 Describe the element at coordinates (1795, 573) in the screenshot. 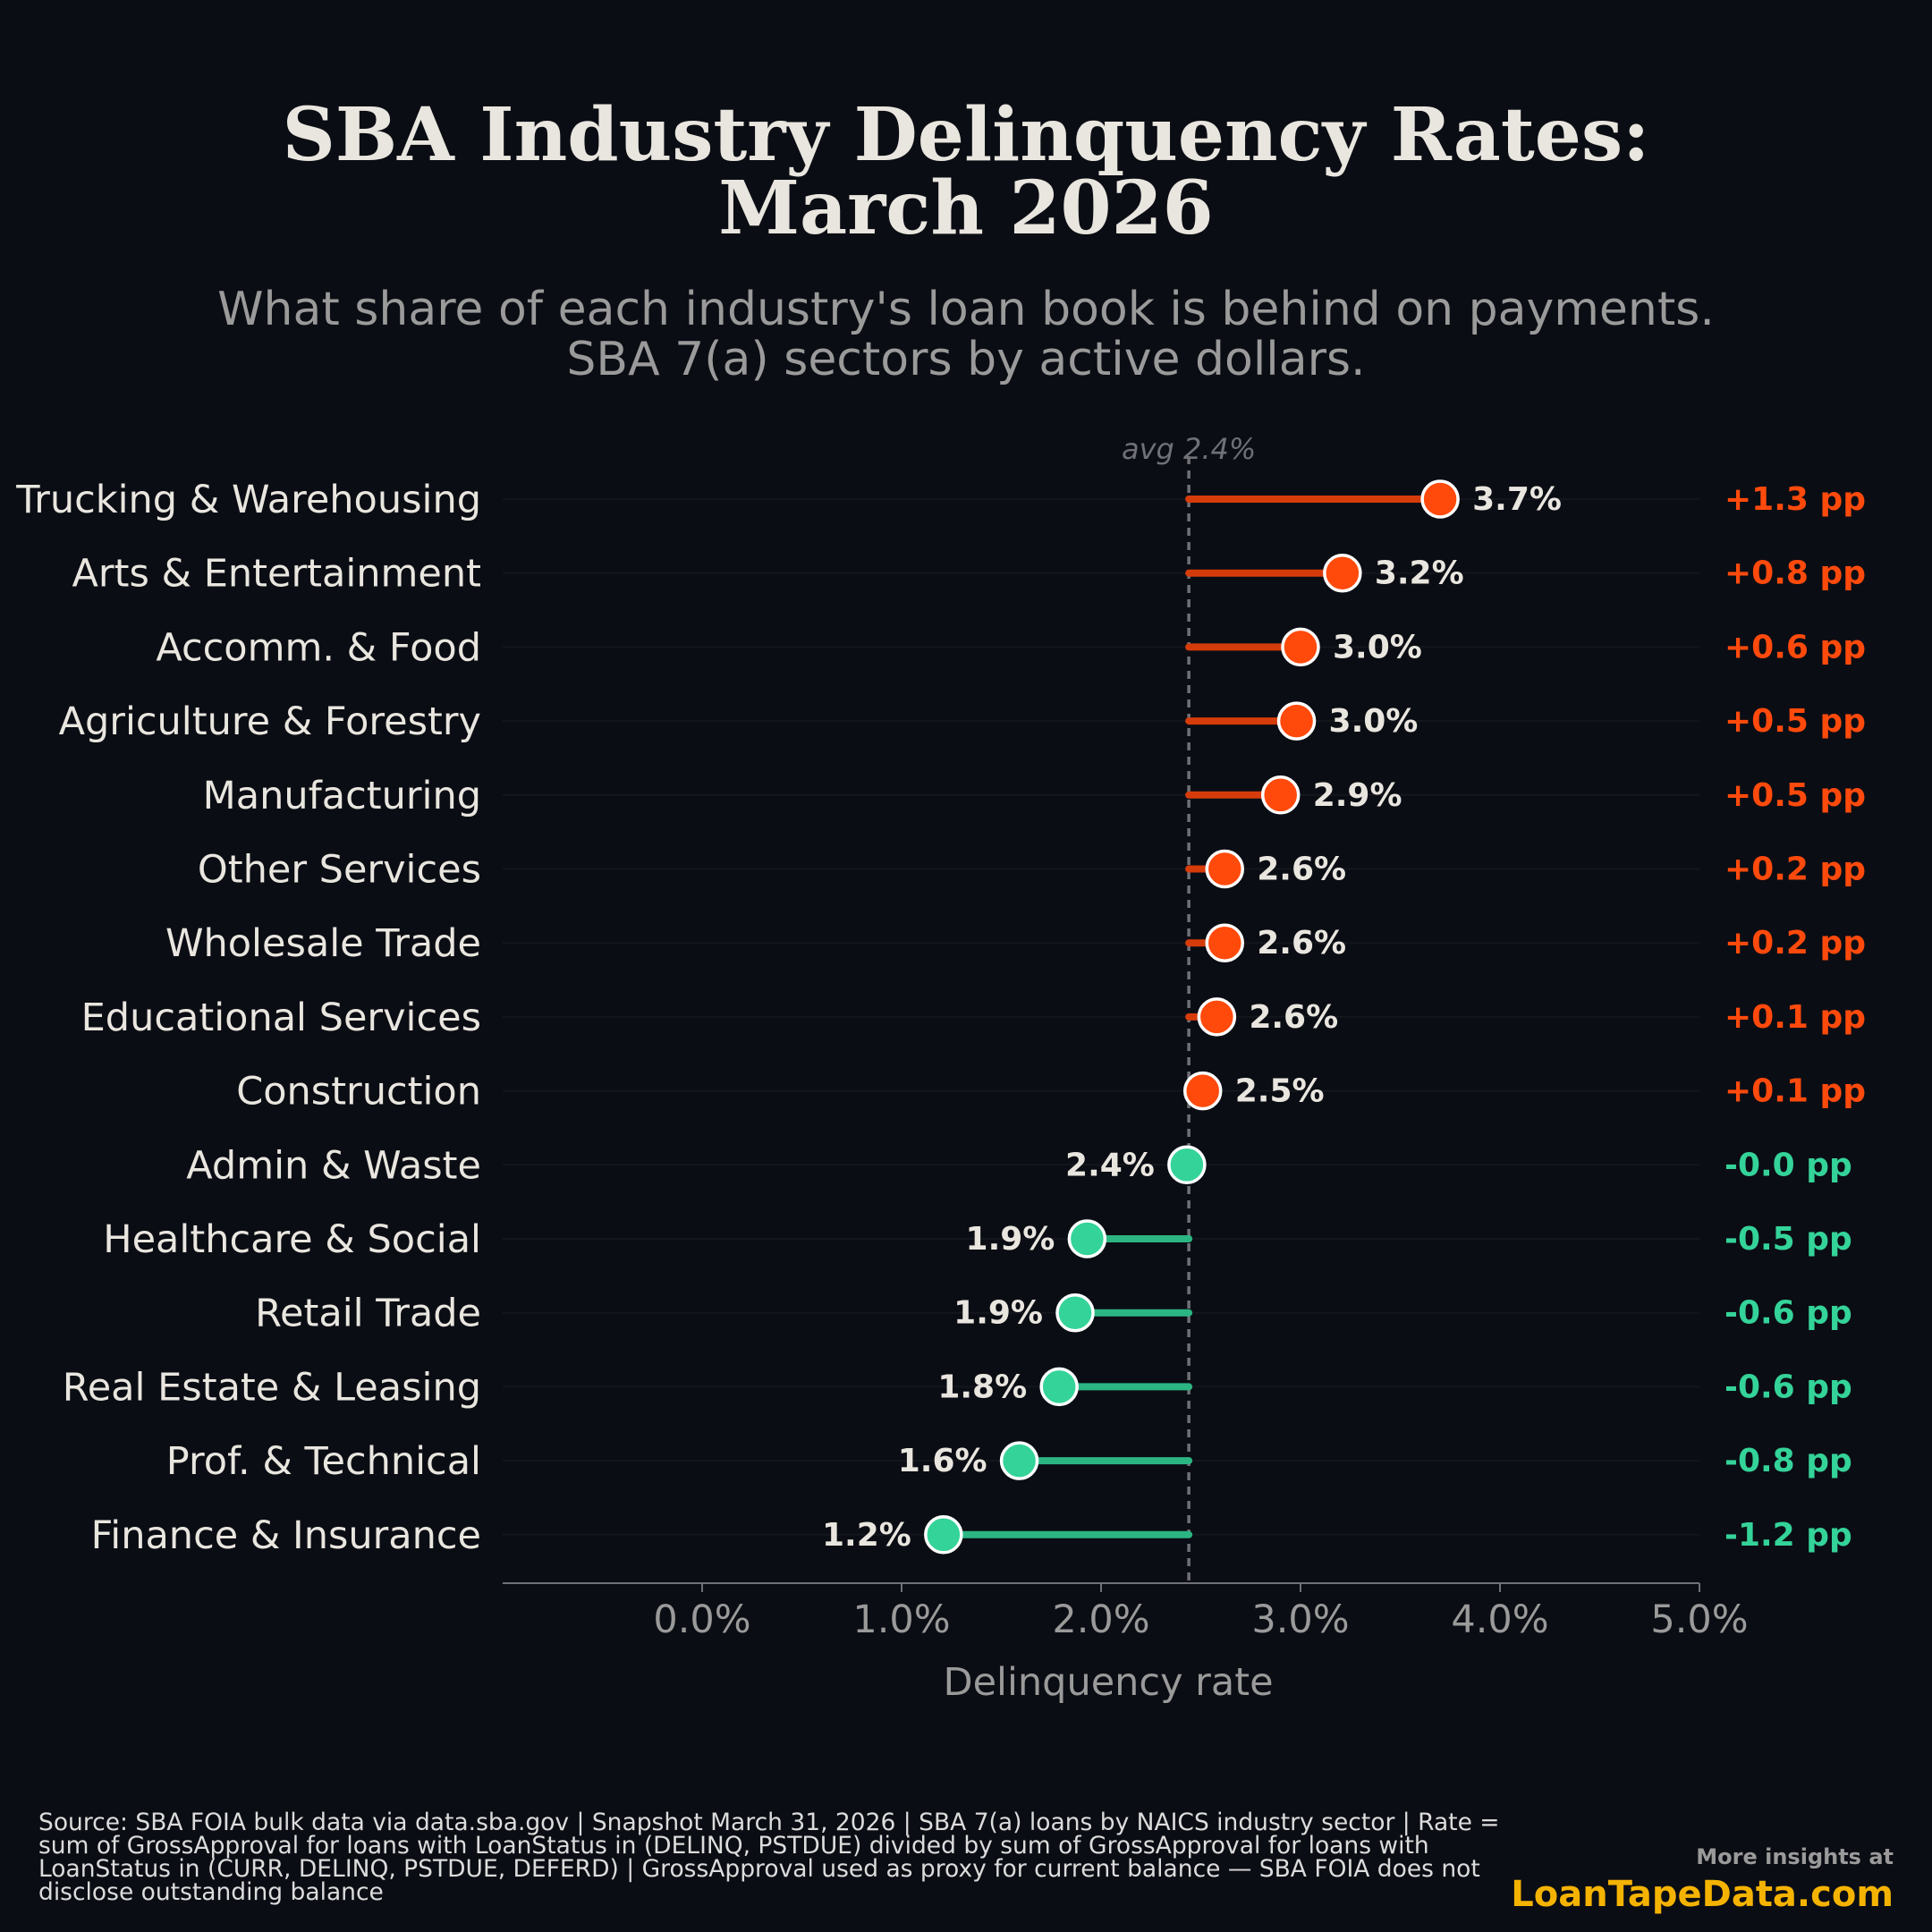

I see `diff-label: +0.8 pp` at that location.